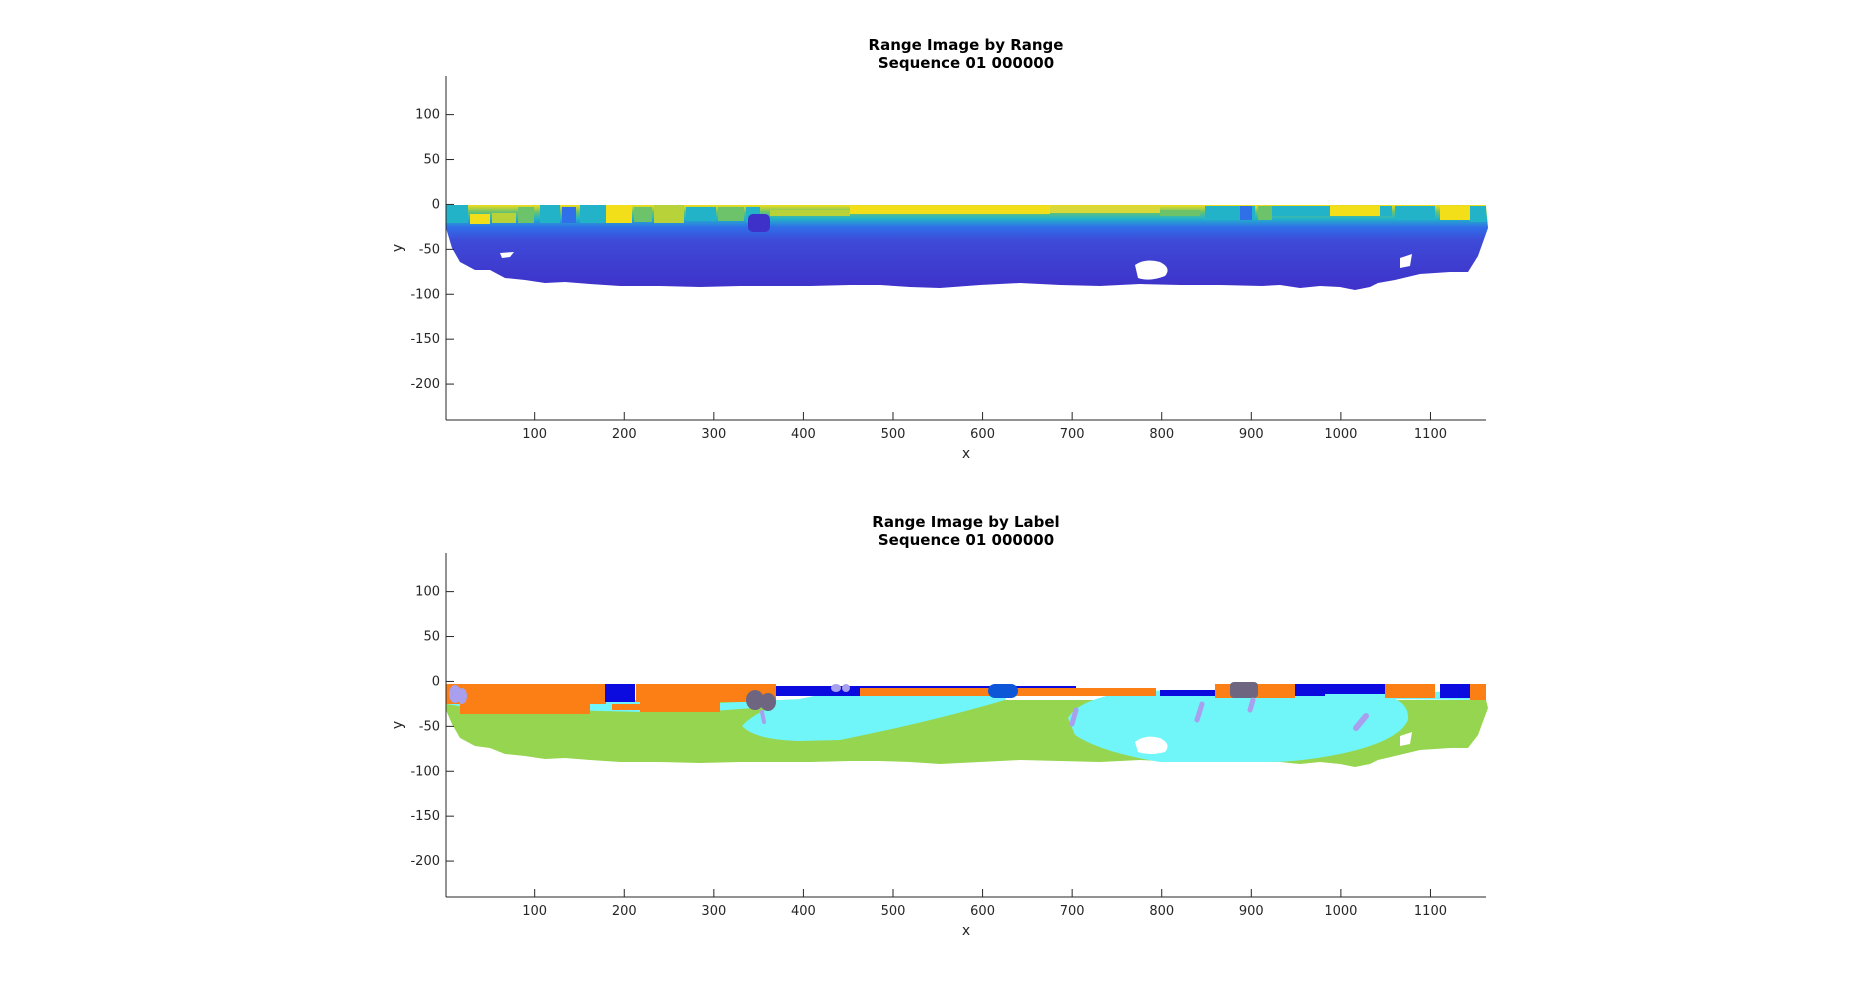  Describe the element at coordinates (1161, 434) in the screenshot. I see `range-x-tick-label: 800` at that location.